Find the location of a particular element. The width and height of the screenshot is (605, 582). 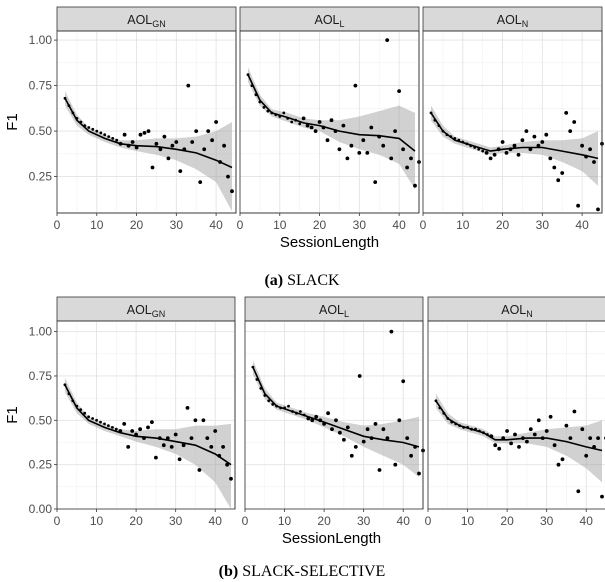

x-axis-title: SessionLength is located at coordinates (331, 538).